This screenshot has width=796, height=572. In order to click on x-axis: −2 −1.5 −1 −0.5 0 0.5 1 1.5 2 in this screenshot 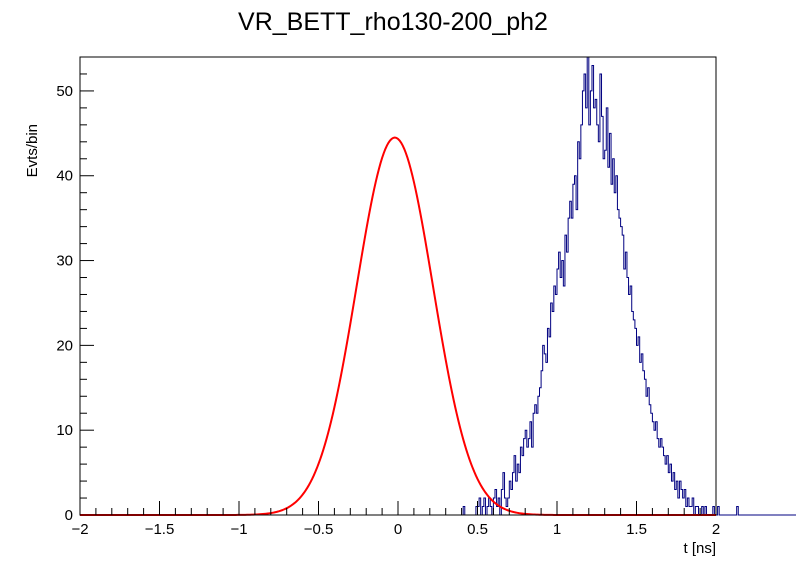, I will do `click(395, 519)`.